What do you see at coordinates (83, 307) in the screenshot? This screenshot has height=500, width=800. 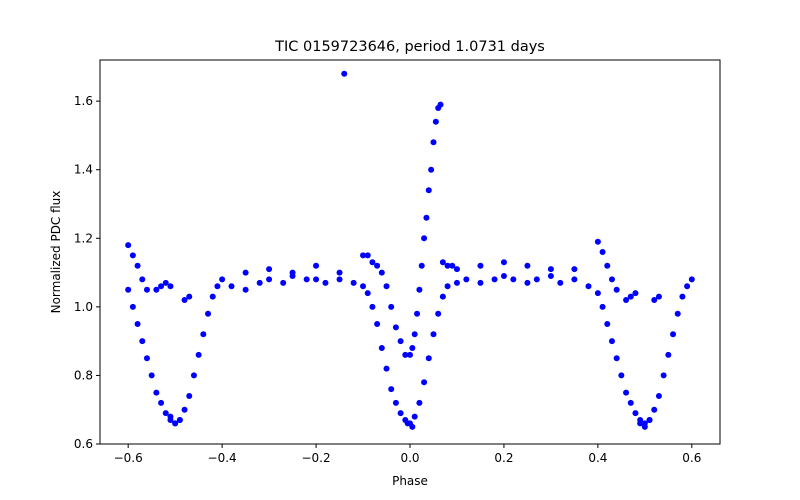 I see `y-tick-label: 1.0` at bounding box center [83, 307].